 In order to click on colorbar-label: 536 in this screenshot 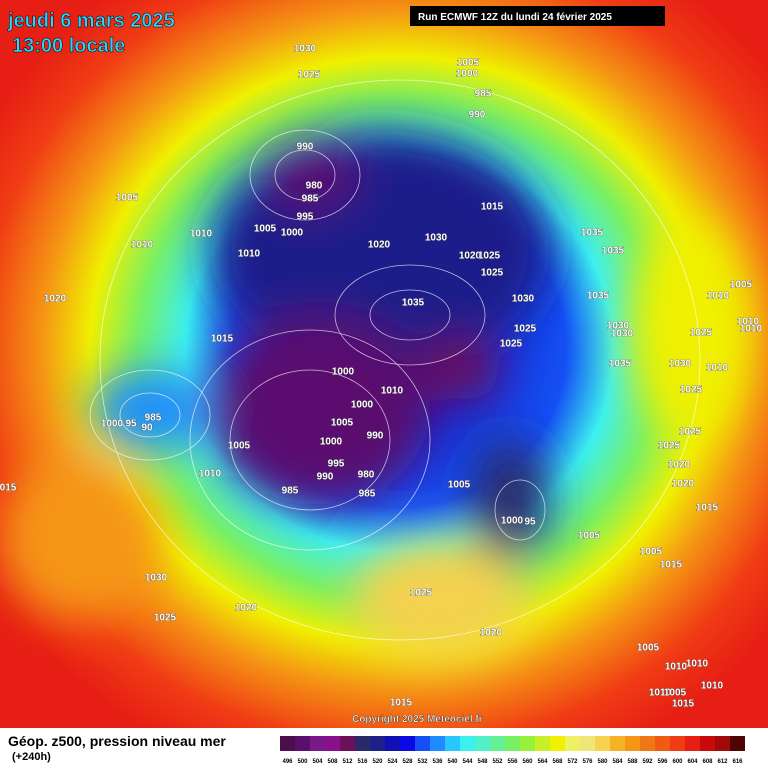, I will do `click(437, 762)`.